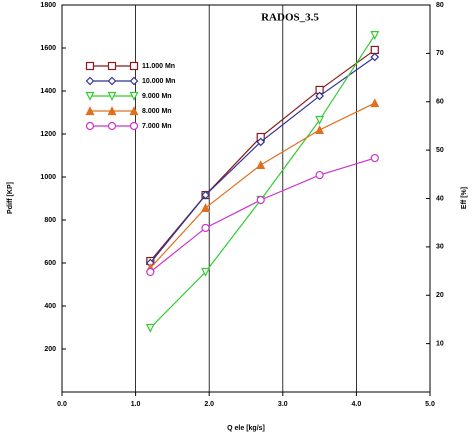  I want to click on y2-tick-label: 60, so click(440, 102).